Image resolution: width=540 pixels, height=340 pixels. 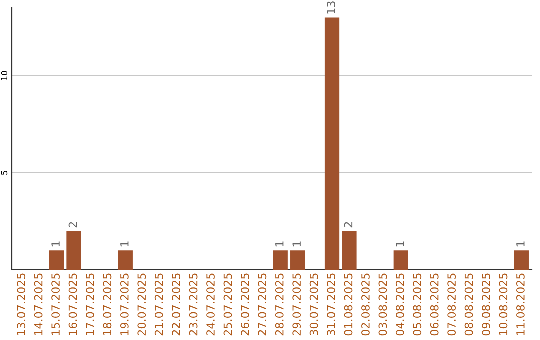 I want to click on x-tick-label: 14.07.2025, so click(x=38, y=305).